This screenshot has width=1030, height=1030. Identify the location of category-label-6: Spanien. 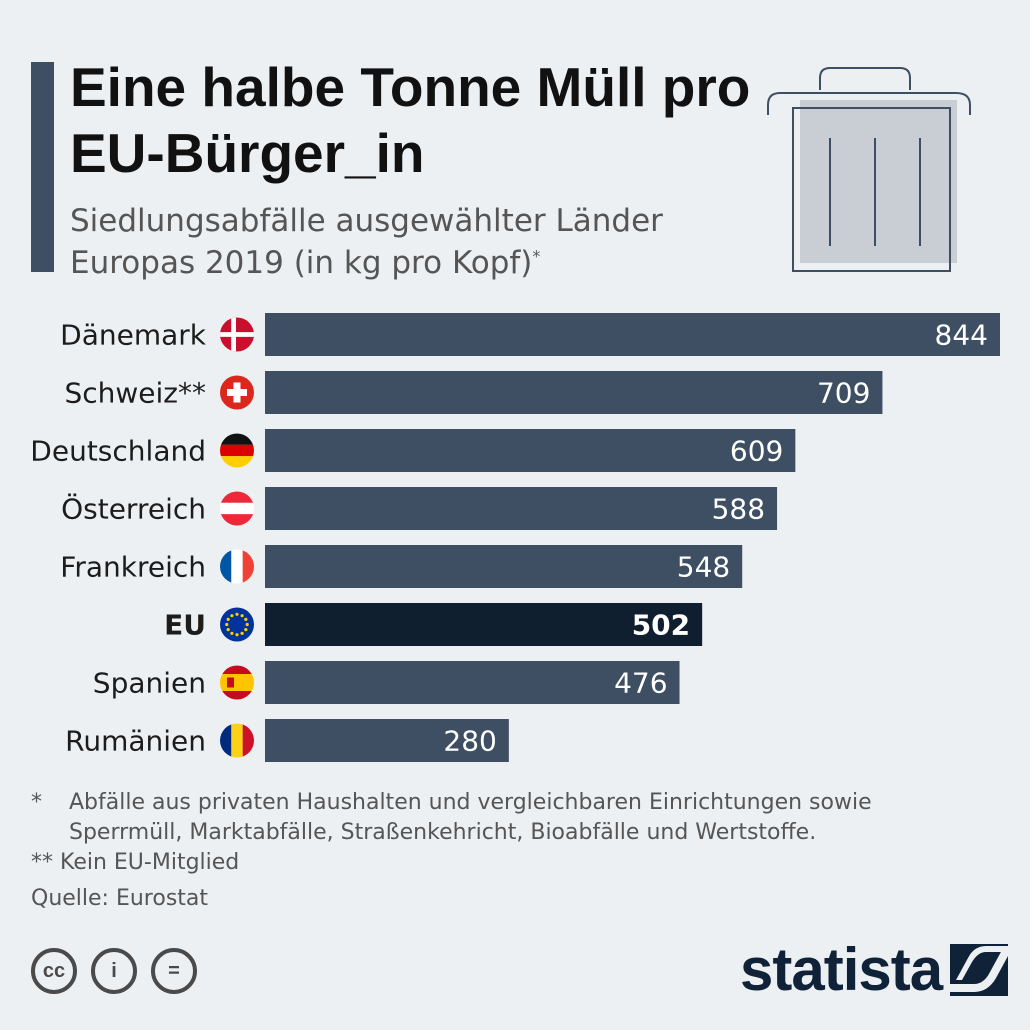
(149, 683).